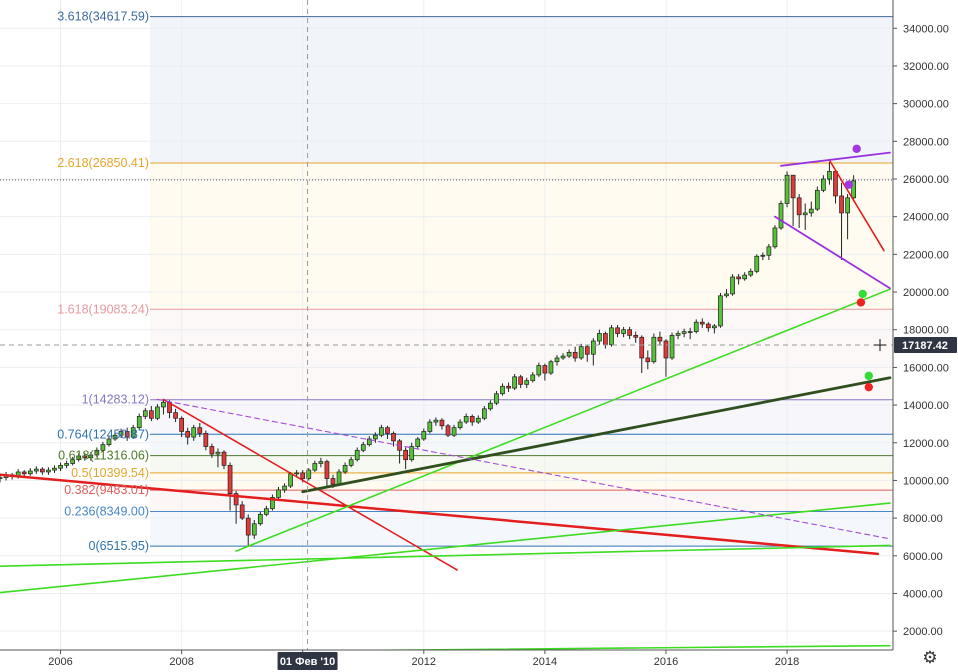 Image resolution: width=958 pixels, height=672 pixels. Describe the element at coordinates (106, 490) in the screenshot. I see `fib-label: 0.382(9483.01)` at that location.